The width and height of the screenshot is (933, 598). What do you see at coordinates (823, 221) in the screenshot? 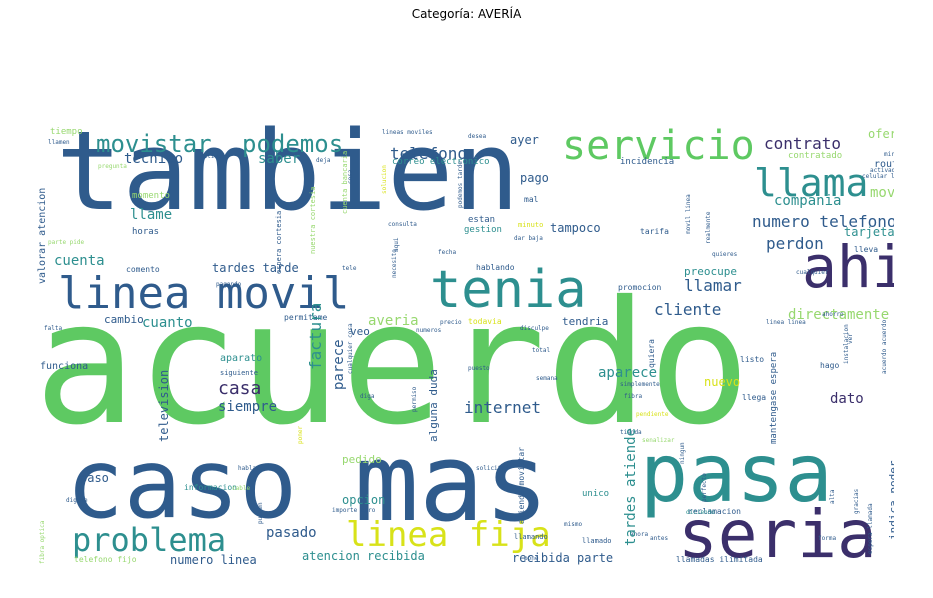
I see `cloud-word: numero telefono` at bounding box center [823, 221].